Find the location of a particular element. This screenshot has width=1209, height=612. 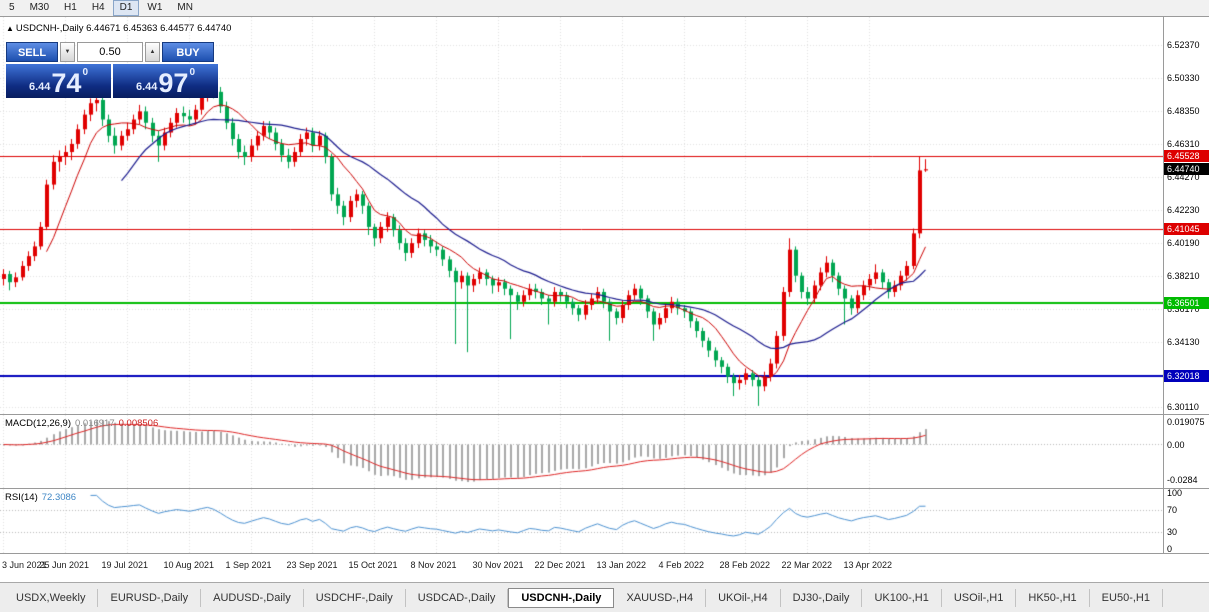

time-axis-label: 23 Sep 2021 is located at coordinates (312, 565).